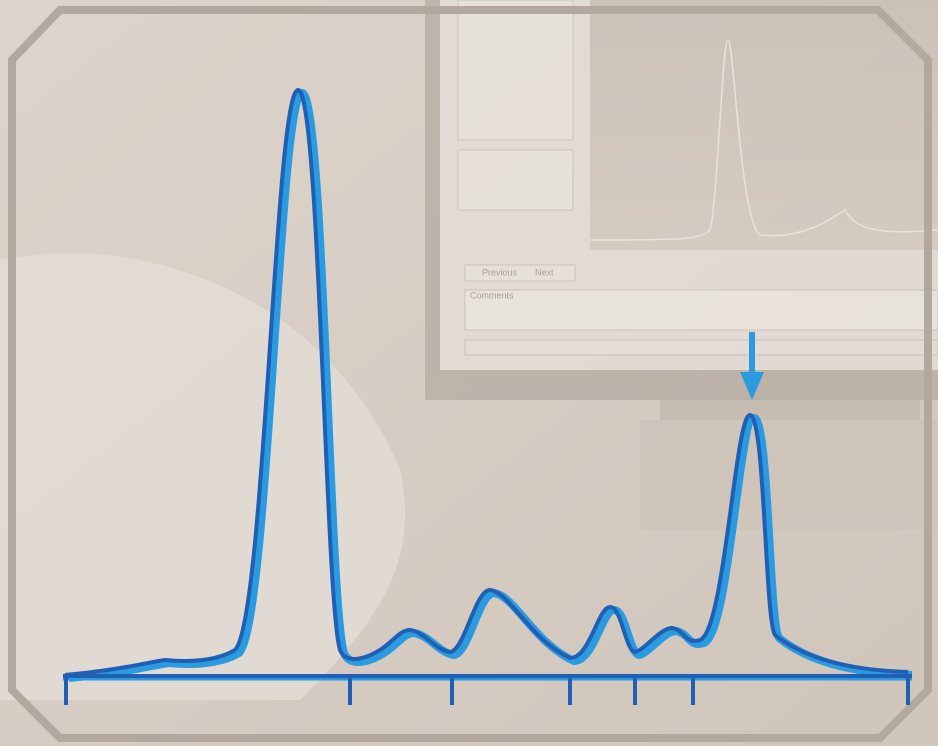  I want to click on button-label: Previous, so click(500, 272).